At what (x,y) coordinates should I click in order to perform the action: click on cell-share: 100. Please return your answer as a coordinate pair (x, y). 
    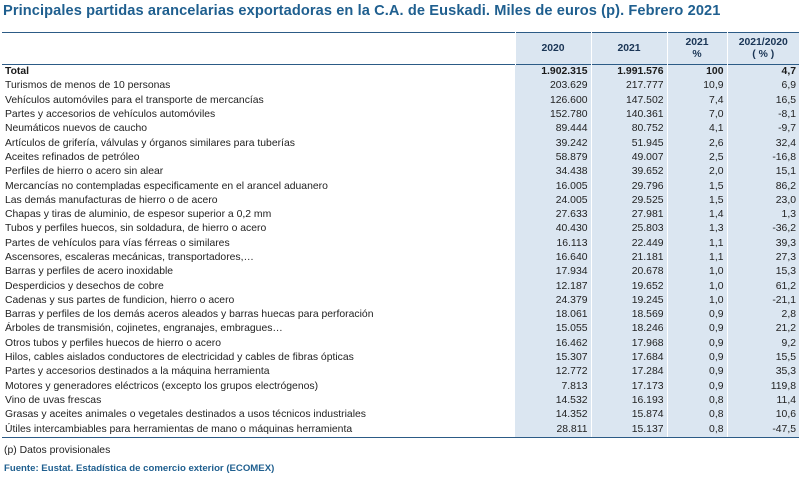
    Looking at the image, I should click on (696, 72).